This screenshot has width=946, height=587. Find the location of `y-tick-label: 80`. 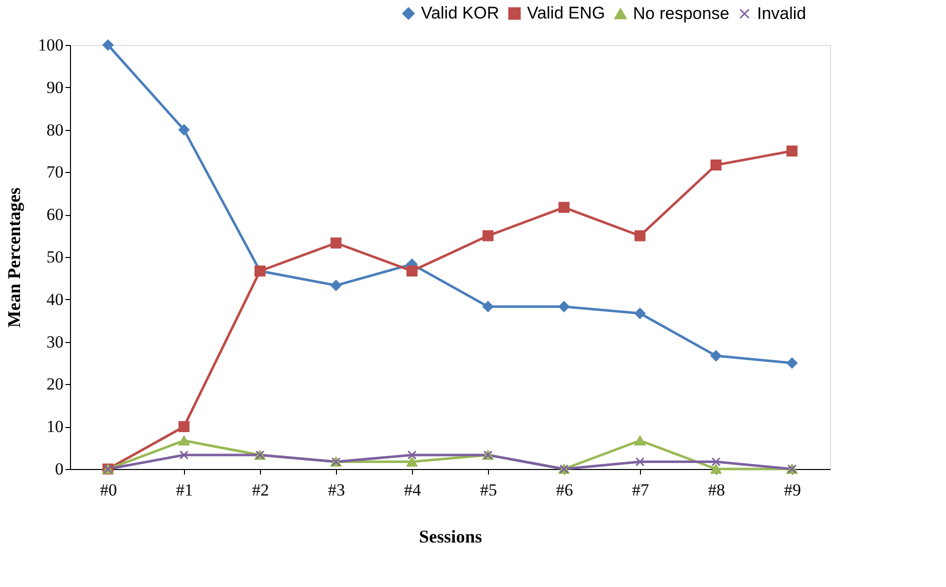

y-tick-label: 80 is located at coordinates (55, 130).